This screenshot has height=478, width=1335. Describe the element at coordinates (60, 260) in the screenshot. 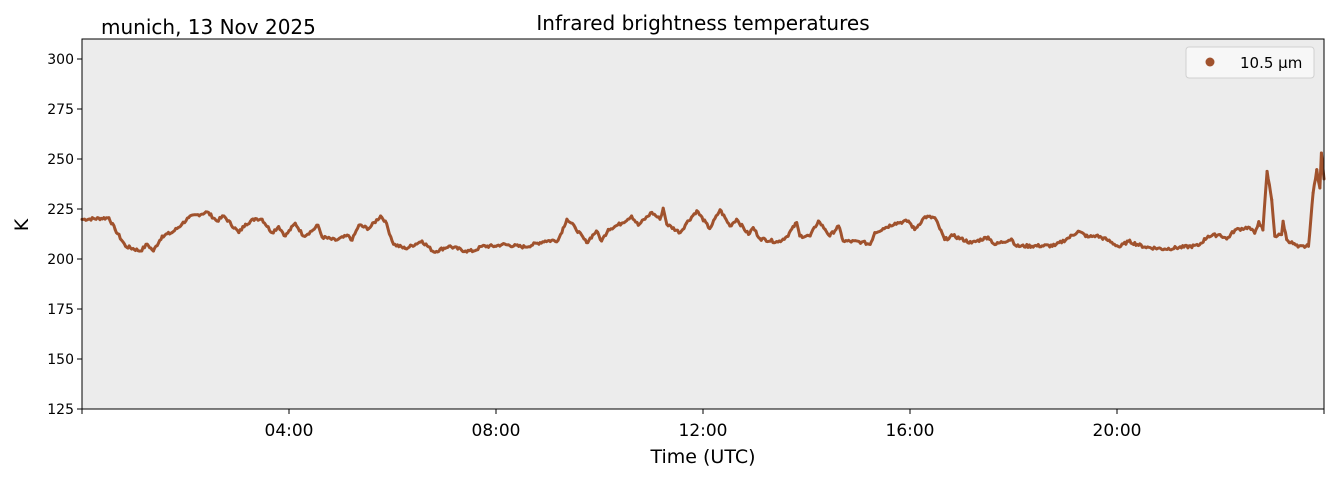

I see `y-tick-label: 200` at that location.